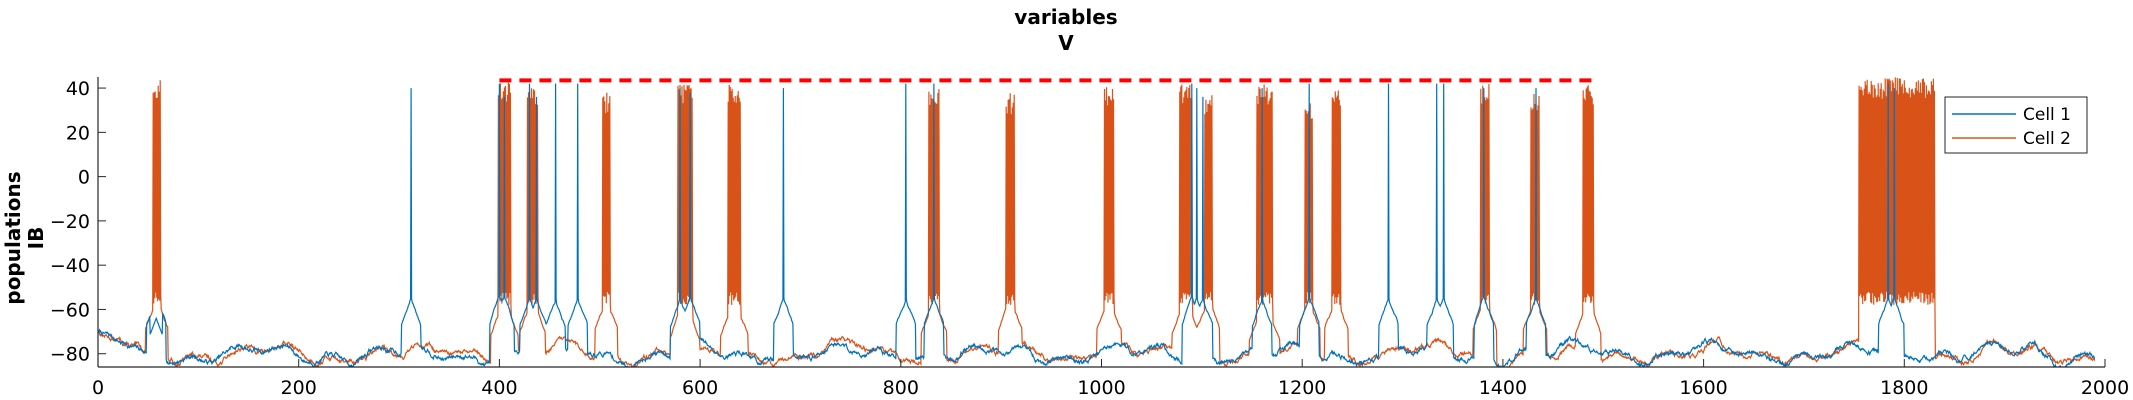  What do you see at coordinates (70, 222) in the screenshot?
I see `y-tick-label: −20` at bounding box center [70, 222].